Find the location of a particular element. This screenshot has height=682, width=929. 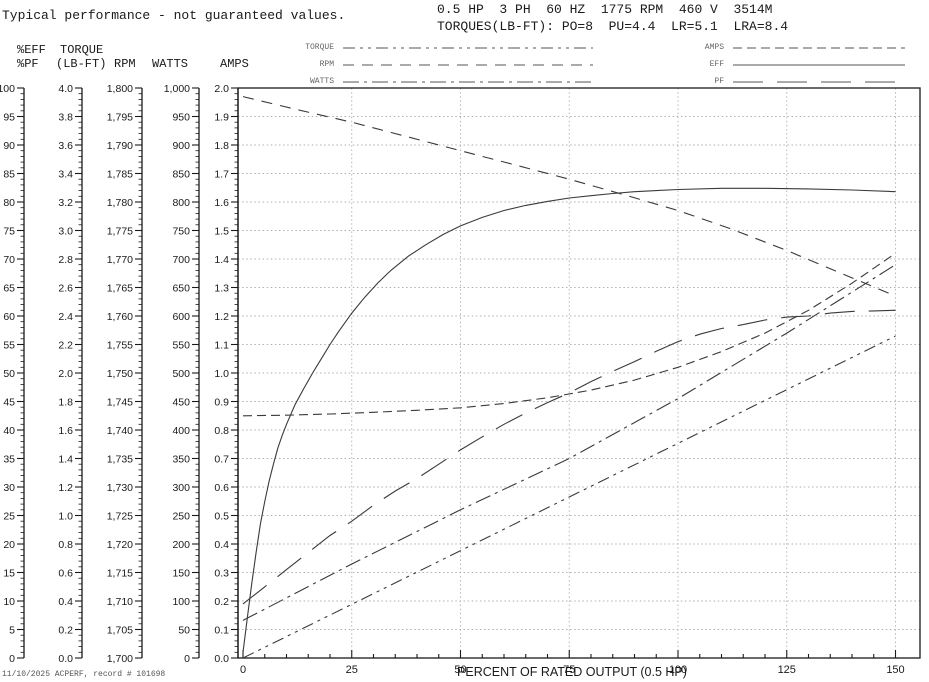

tick-label-torque: 1.2 is located at coordinates (65, 488).